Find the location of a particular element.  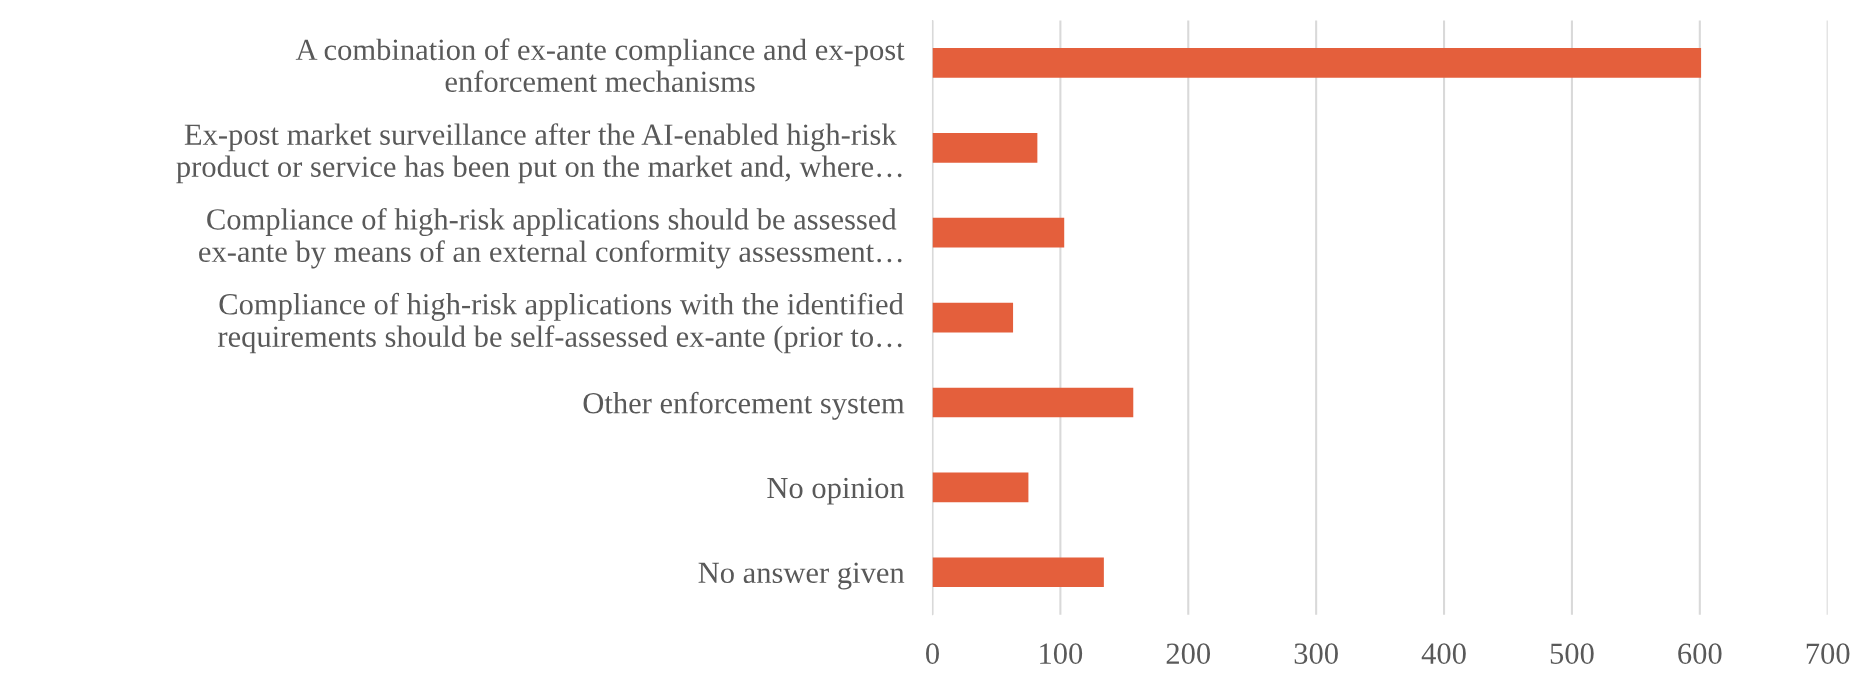

x-tick-label: 100 is located at coordinates (1061, 653).